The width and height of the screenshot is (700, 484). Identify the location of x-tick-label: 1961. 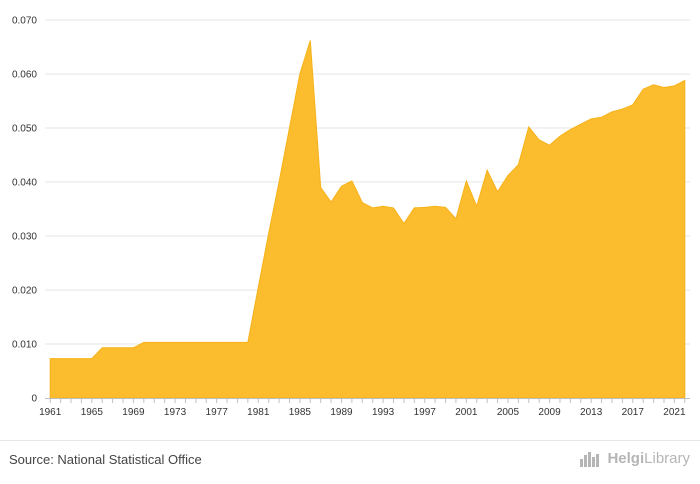
(50, 412).